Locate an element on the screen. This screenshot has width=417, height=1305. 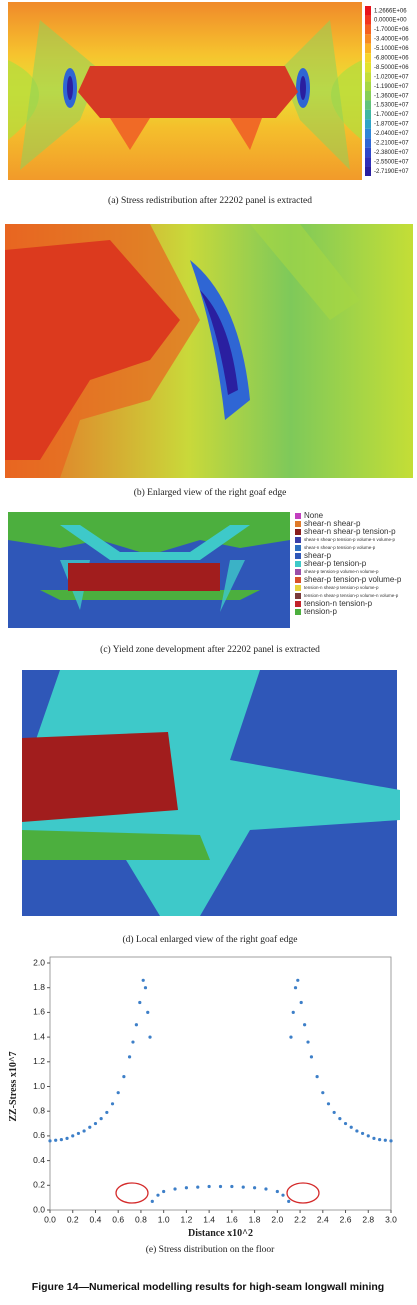
legend-label: shear-n shear-p is located at coordinates (332, 523).